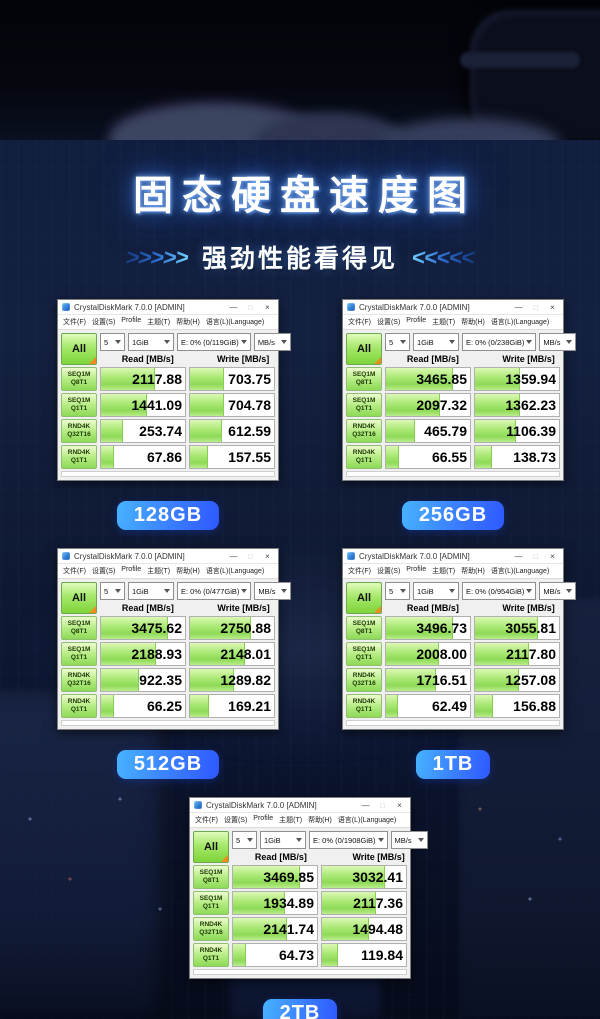 The height and width of the screenshot is (1019, 600). I want to click on write-value: 2148.01, so click(245, 654).